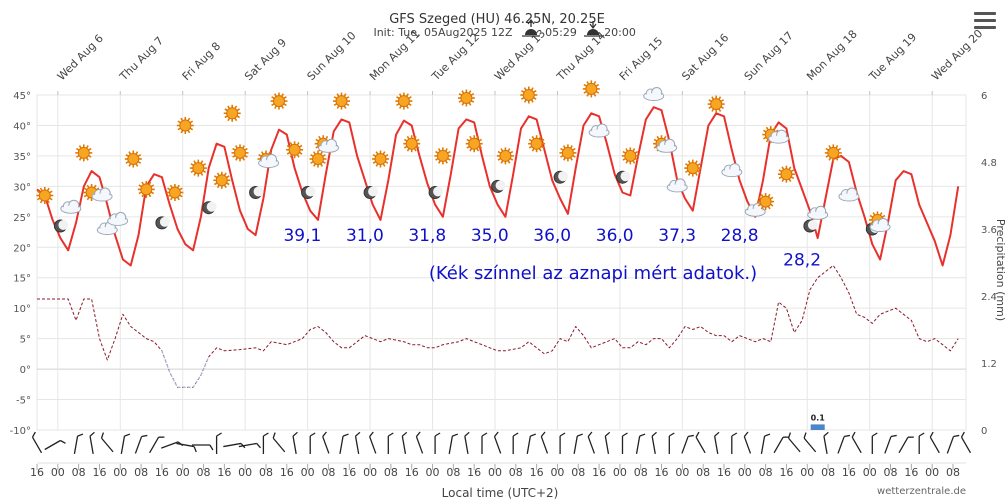 The width and height of the screenshot is (1006, 504). I want to click on y-left-tick-label: -10°, so click(20, 431).